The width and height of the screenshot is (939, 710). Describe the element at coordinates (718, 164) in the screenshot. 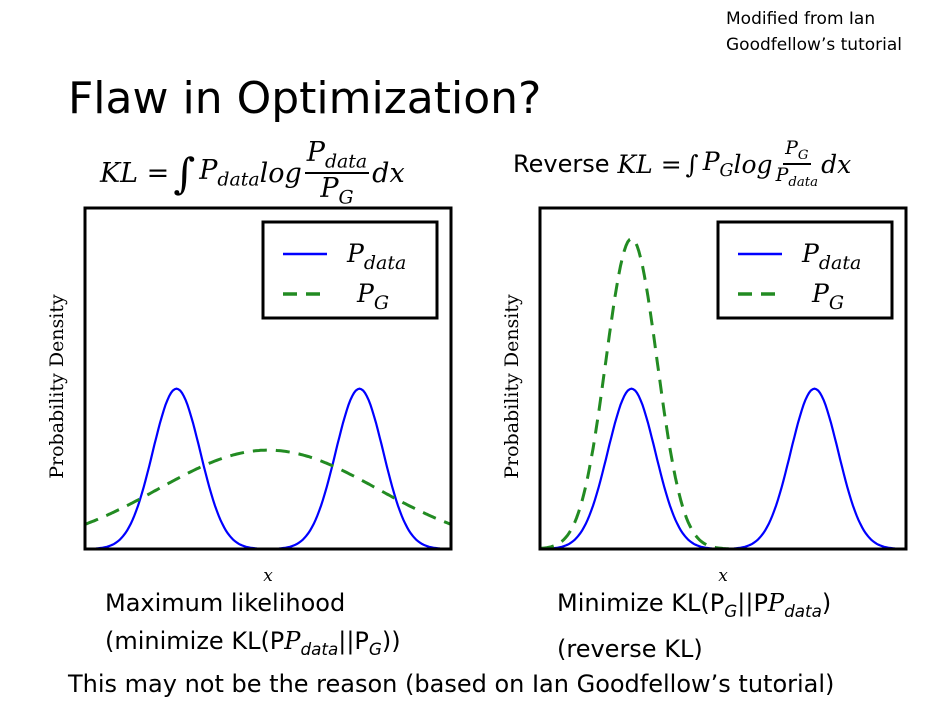

I see `eq-p: PG` at that location.